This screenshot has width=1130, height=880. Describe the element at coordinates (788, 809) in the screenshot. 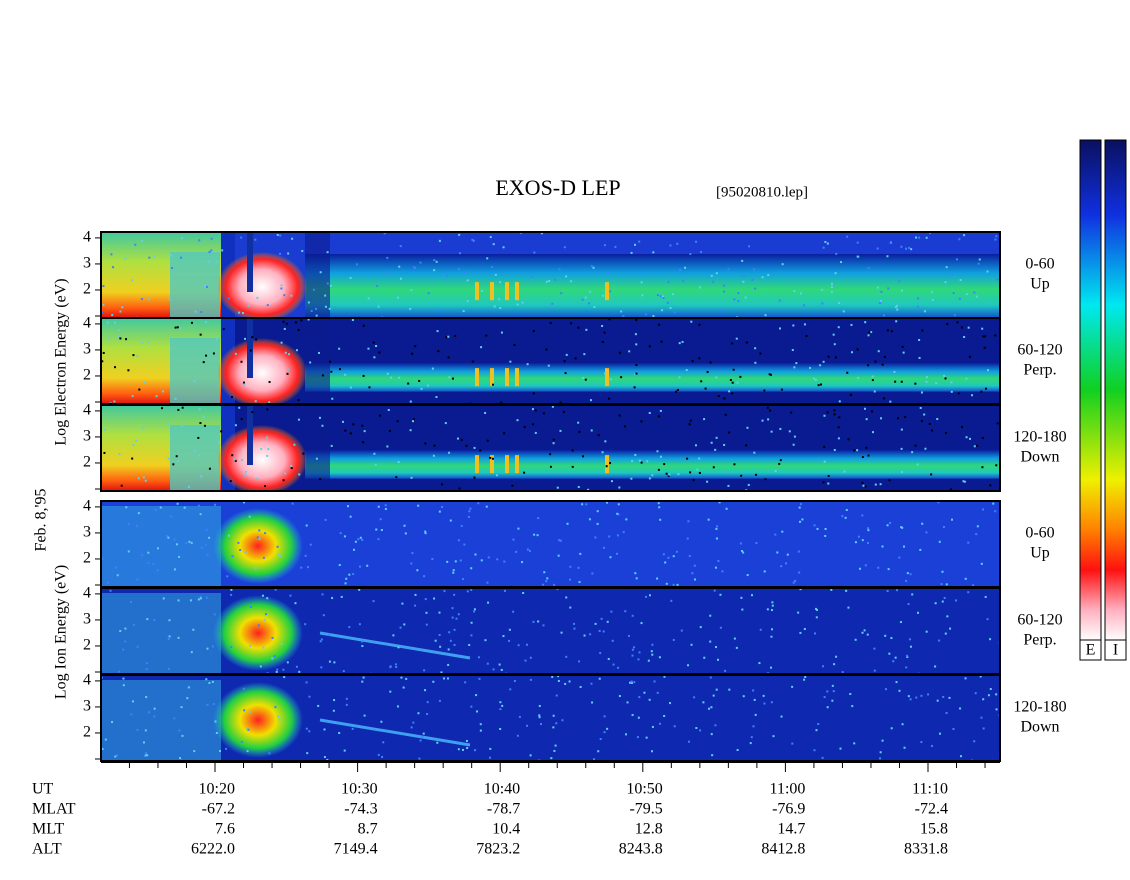

I see `axis-value: -76.9` at that location.